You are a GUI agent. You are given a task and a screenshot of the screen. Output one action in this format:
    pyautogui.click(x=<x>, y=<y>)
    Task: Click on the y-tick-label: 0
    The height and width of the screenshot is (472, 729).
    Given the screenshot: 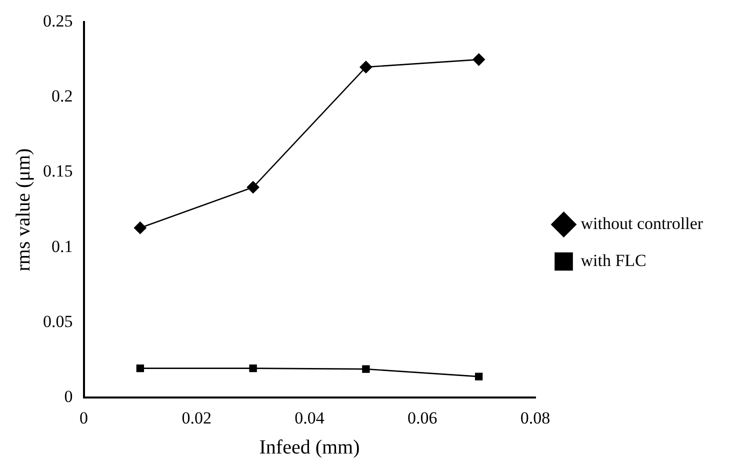 What is the action you would take?
    pyautogui.click(x=68, y=396)
    